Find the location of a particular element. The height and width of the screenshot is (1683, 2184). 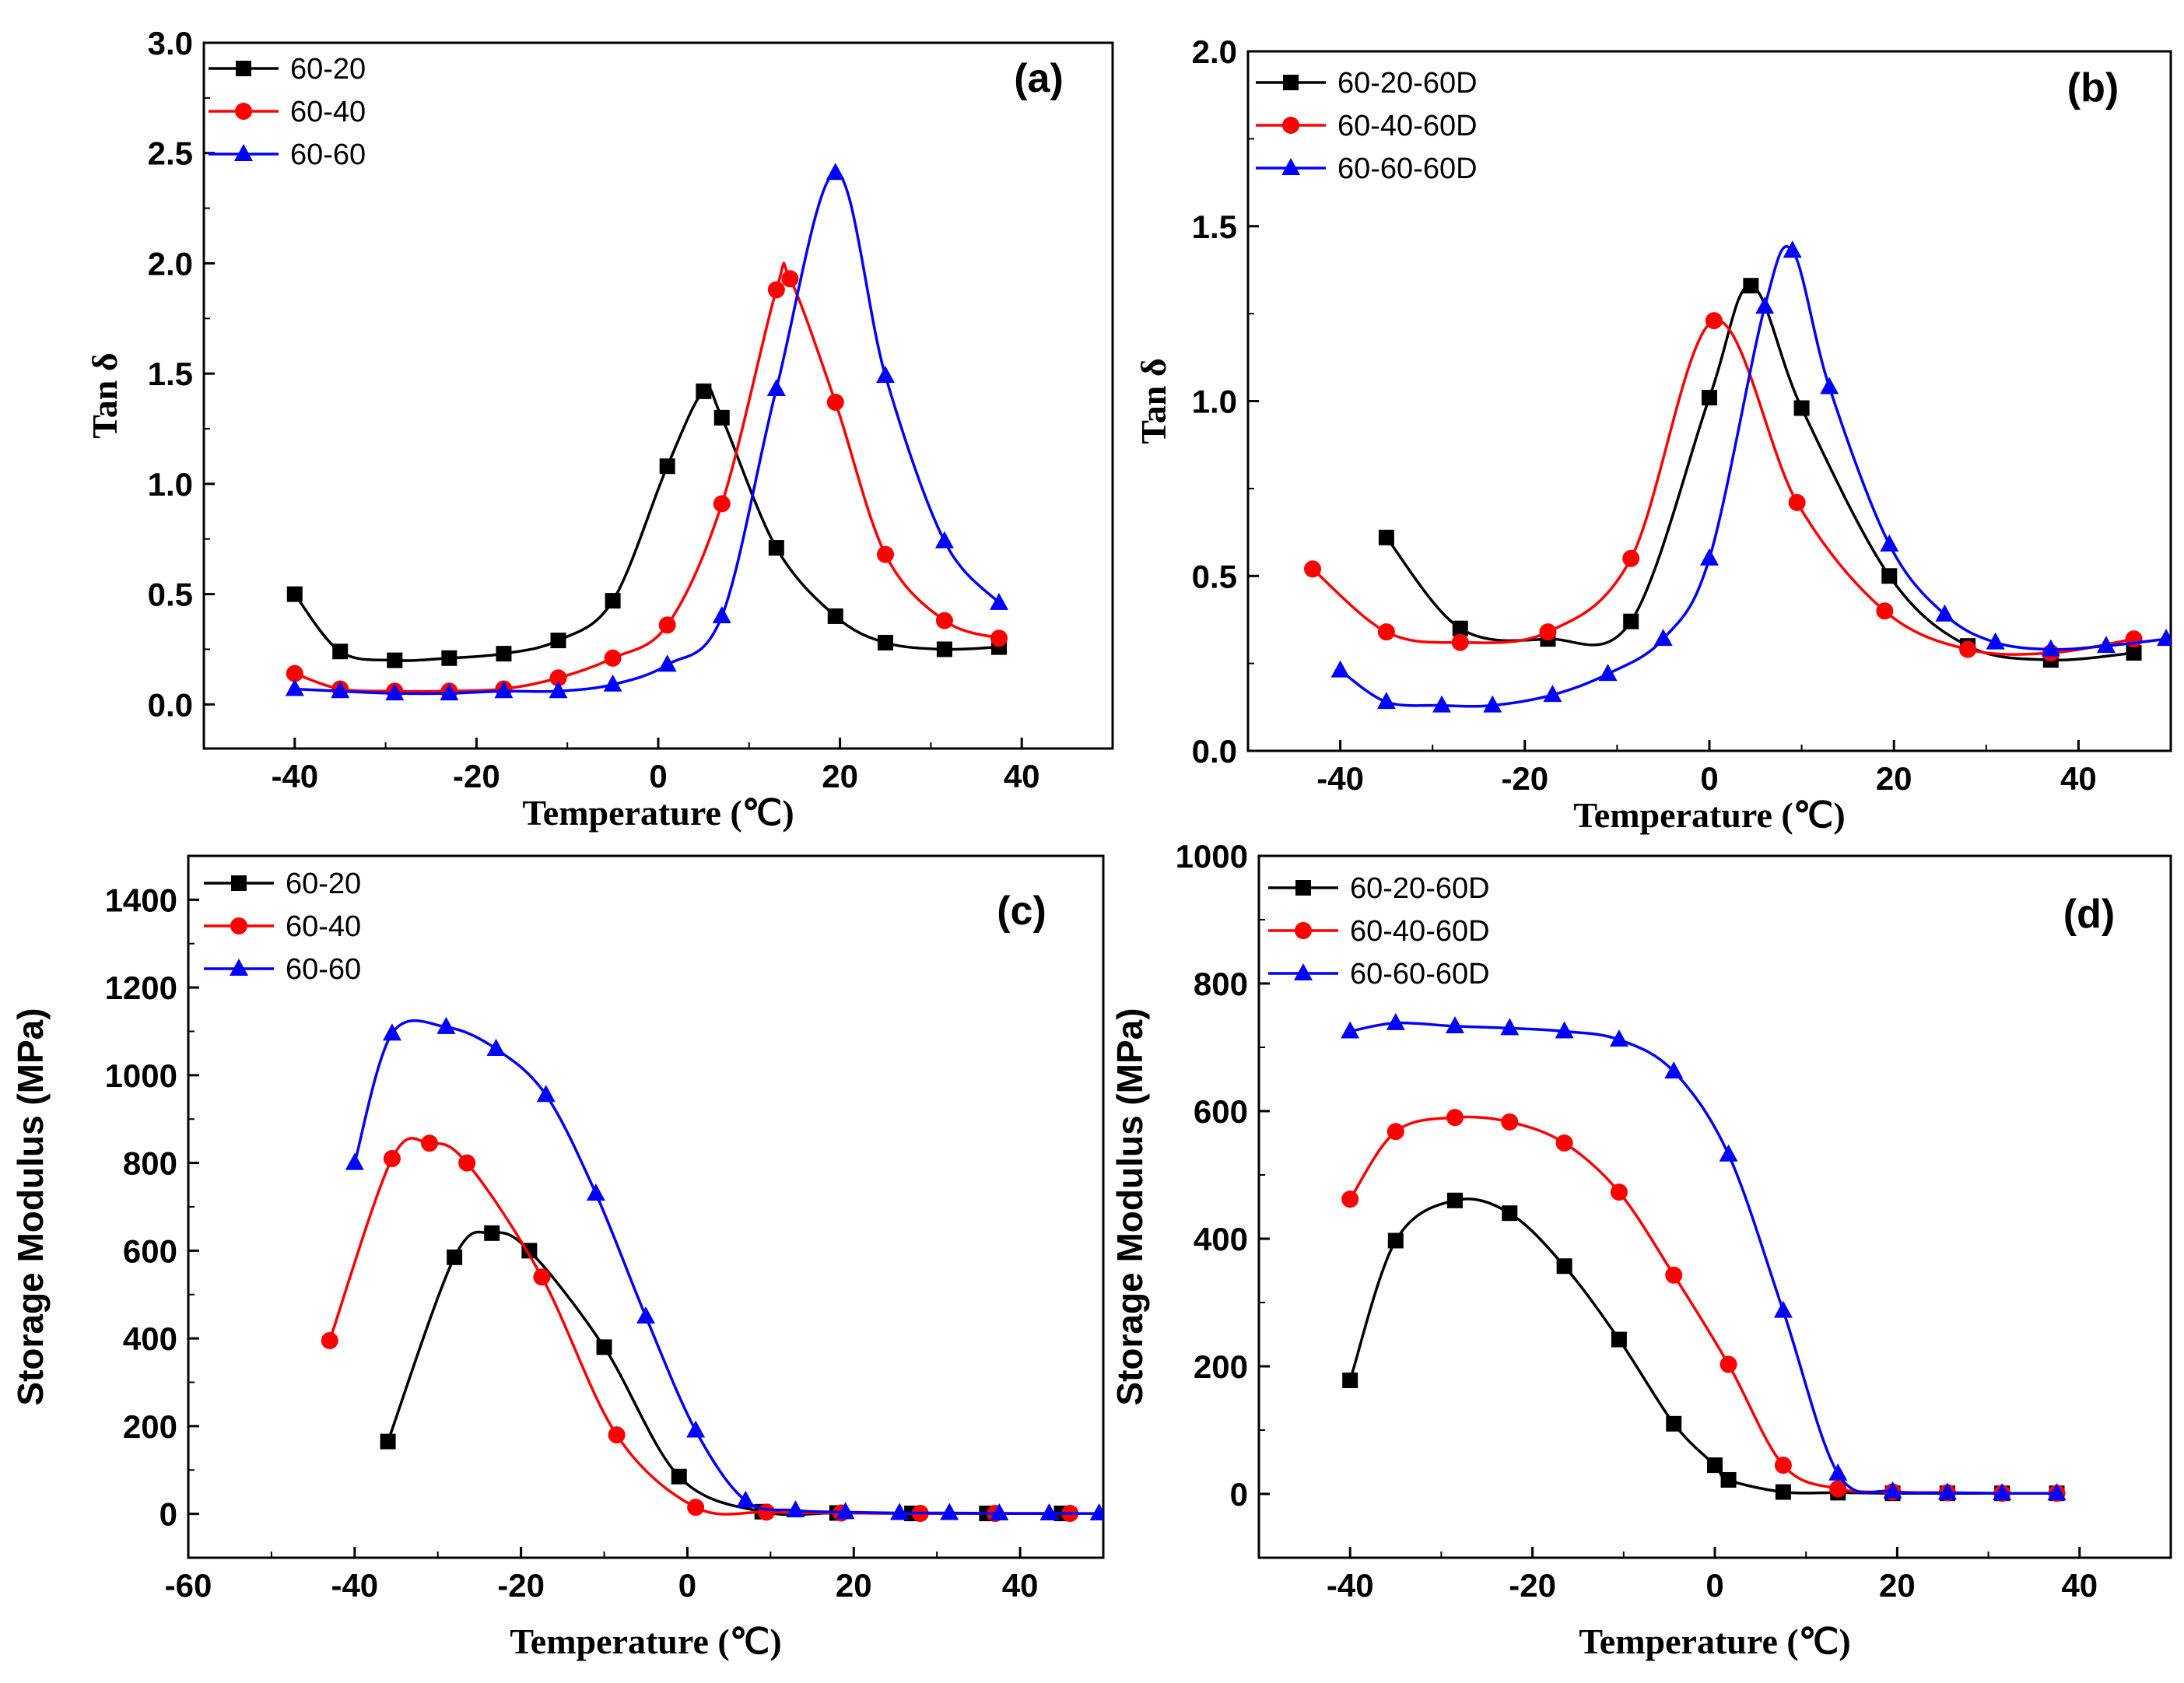

y-tick-label: 2.0 is located at coordinates (1214, 51).